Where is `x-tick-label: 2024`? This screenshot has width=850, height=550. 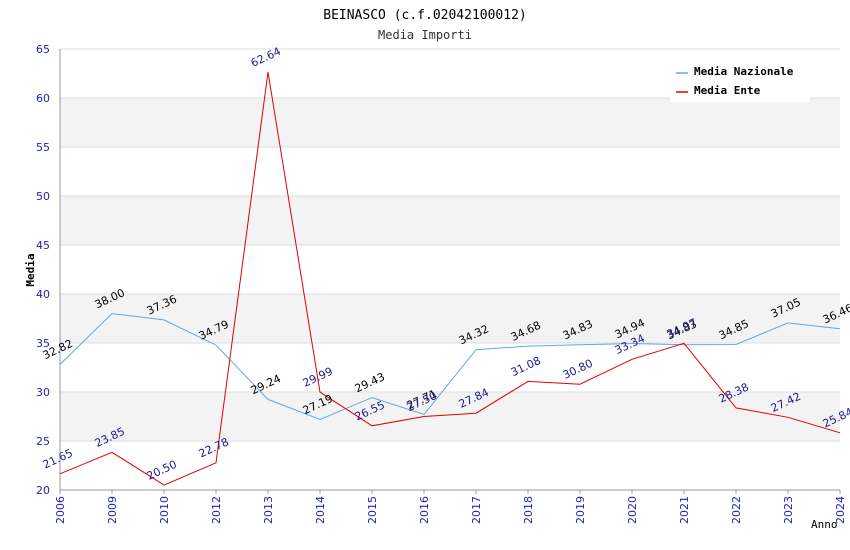 x-tick-label: 2024 is located at coordinates (840, 510).